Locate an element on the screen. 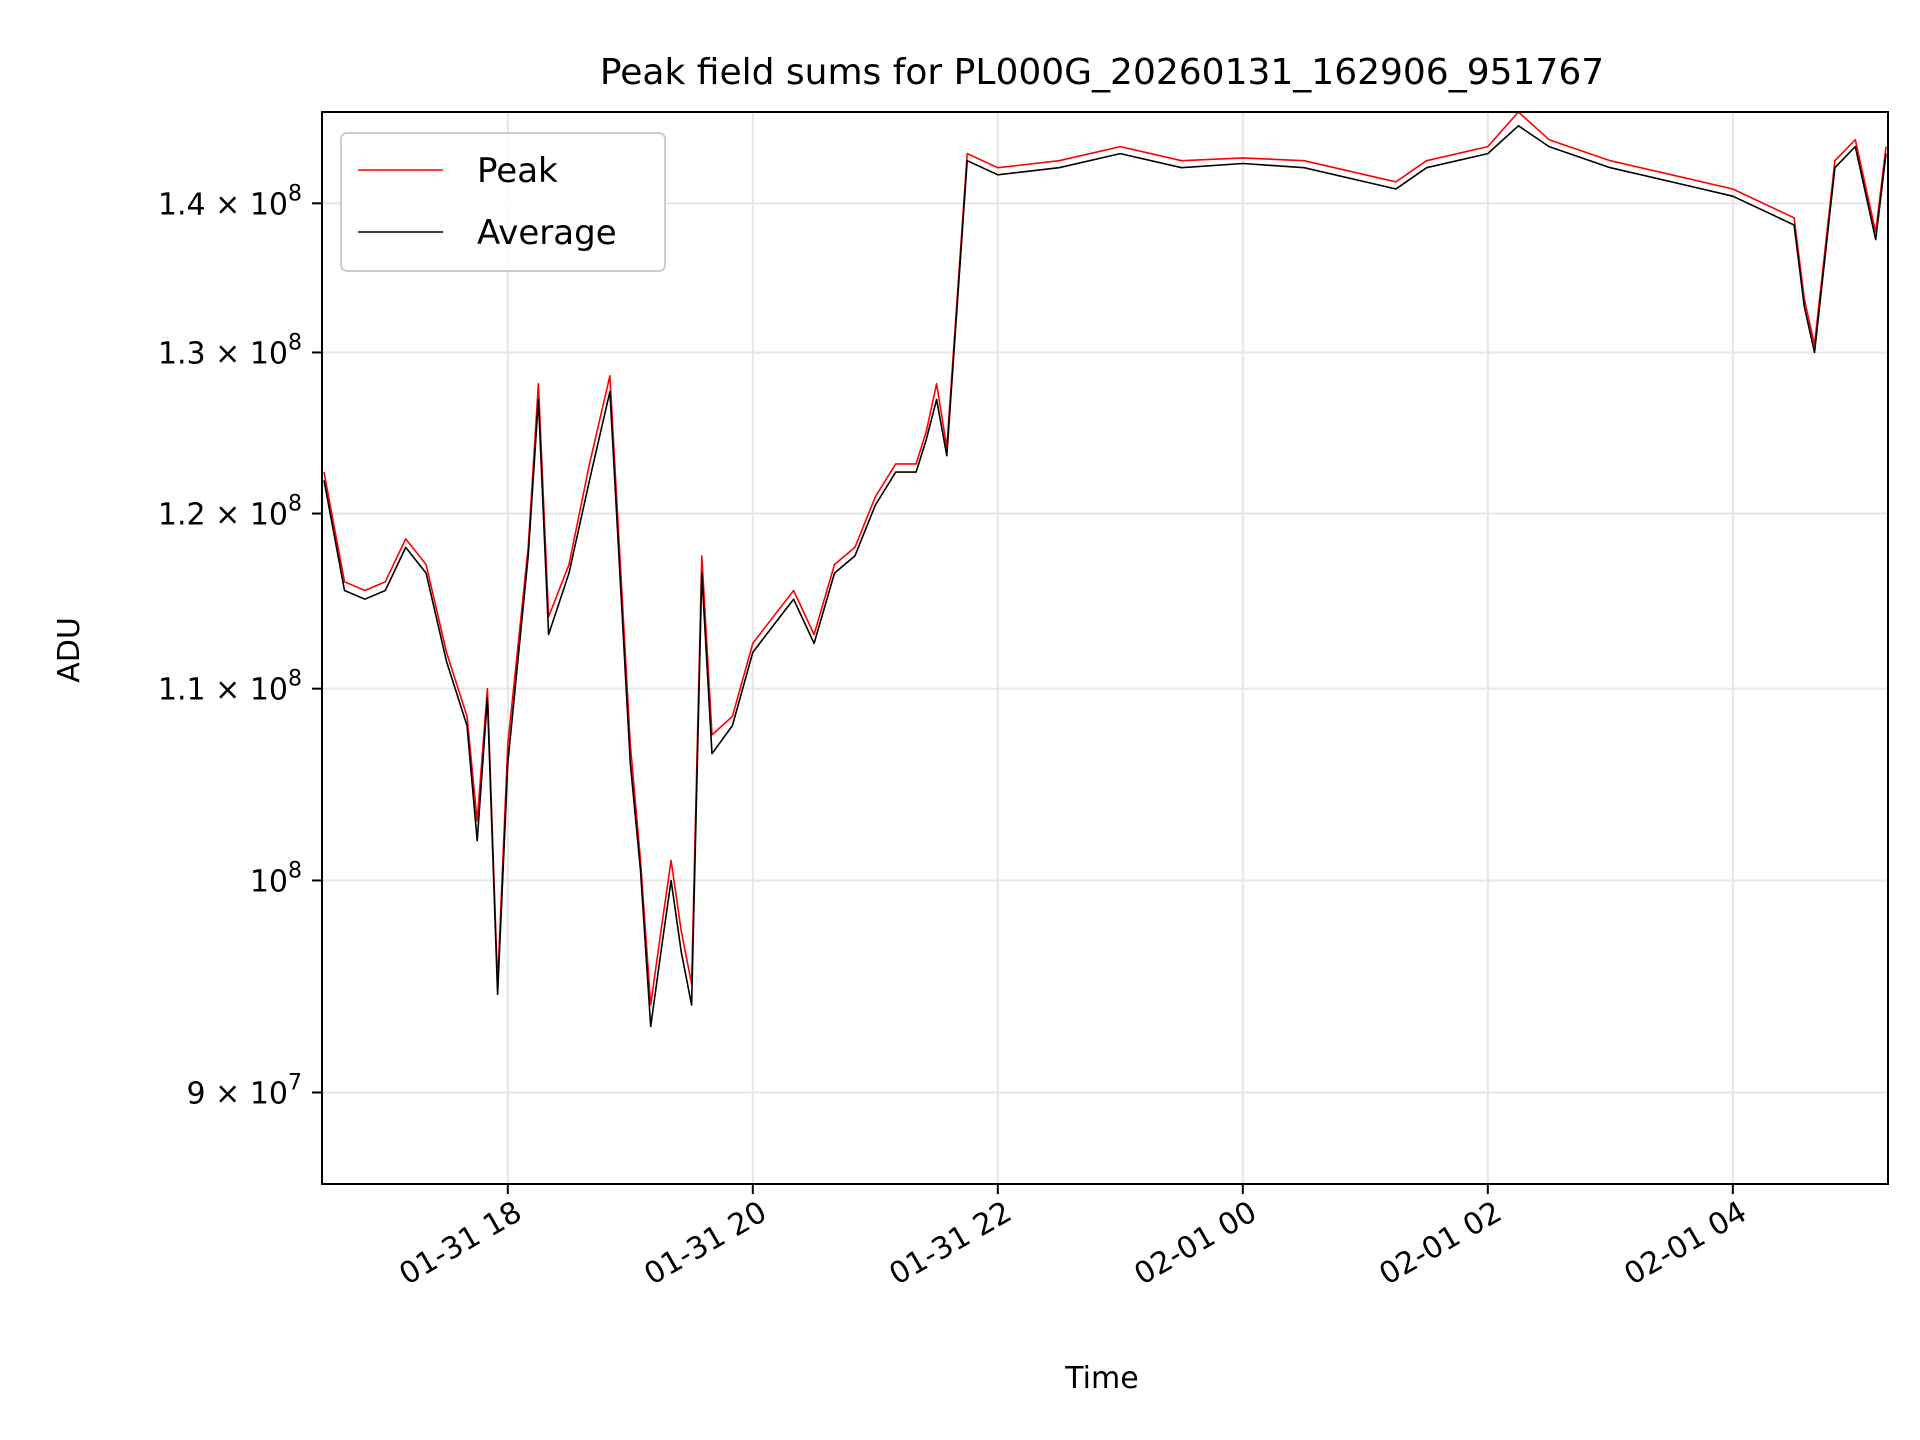  y-axis-label: ADU is located at coordinates (69, 650).